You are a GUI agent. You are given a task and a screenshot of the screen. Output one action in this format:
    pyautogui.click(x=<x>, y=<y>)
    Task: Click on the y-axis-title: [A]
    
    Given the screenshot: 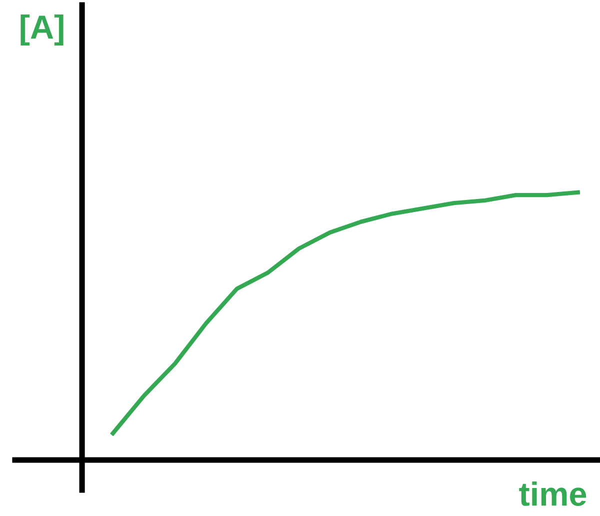 What is the action you would take?
    pyautogui.click(x=42, y=30)
    